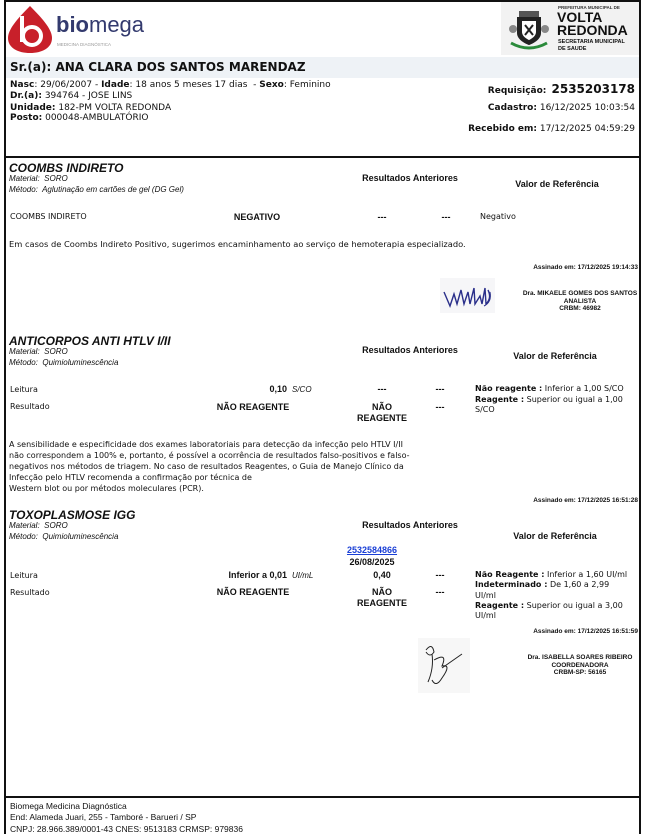 Image resolution: width=645 pixels, height=835 pixels. What do you see at coordinates (585, 267) in the screenshot?
I see `signed-timestamp: Assinado em: 17/12/2025 19:14:33` at bounding box center [585, 267].